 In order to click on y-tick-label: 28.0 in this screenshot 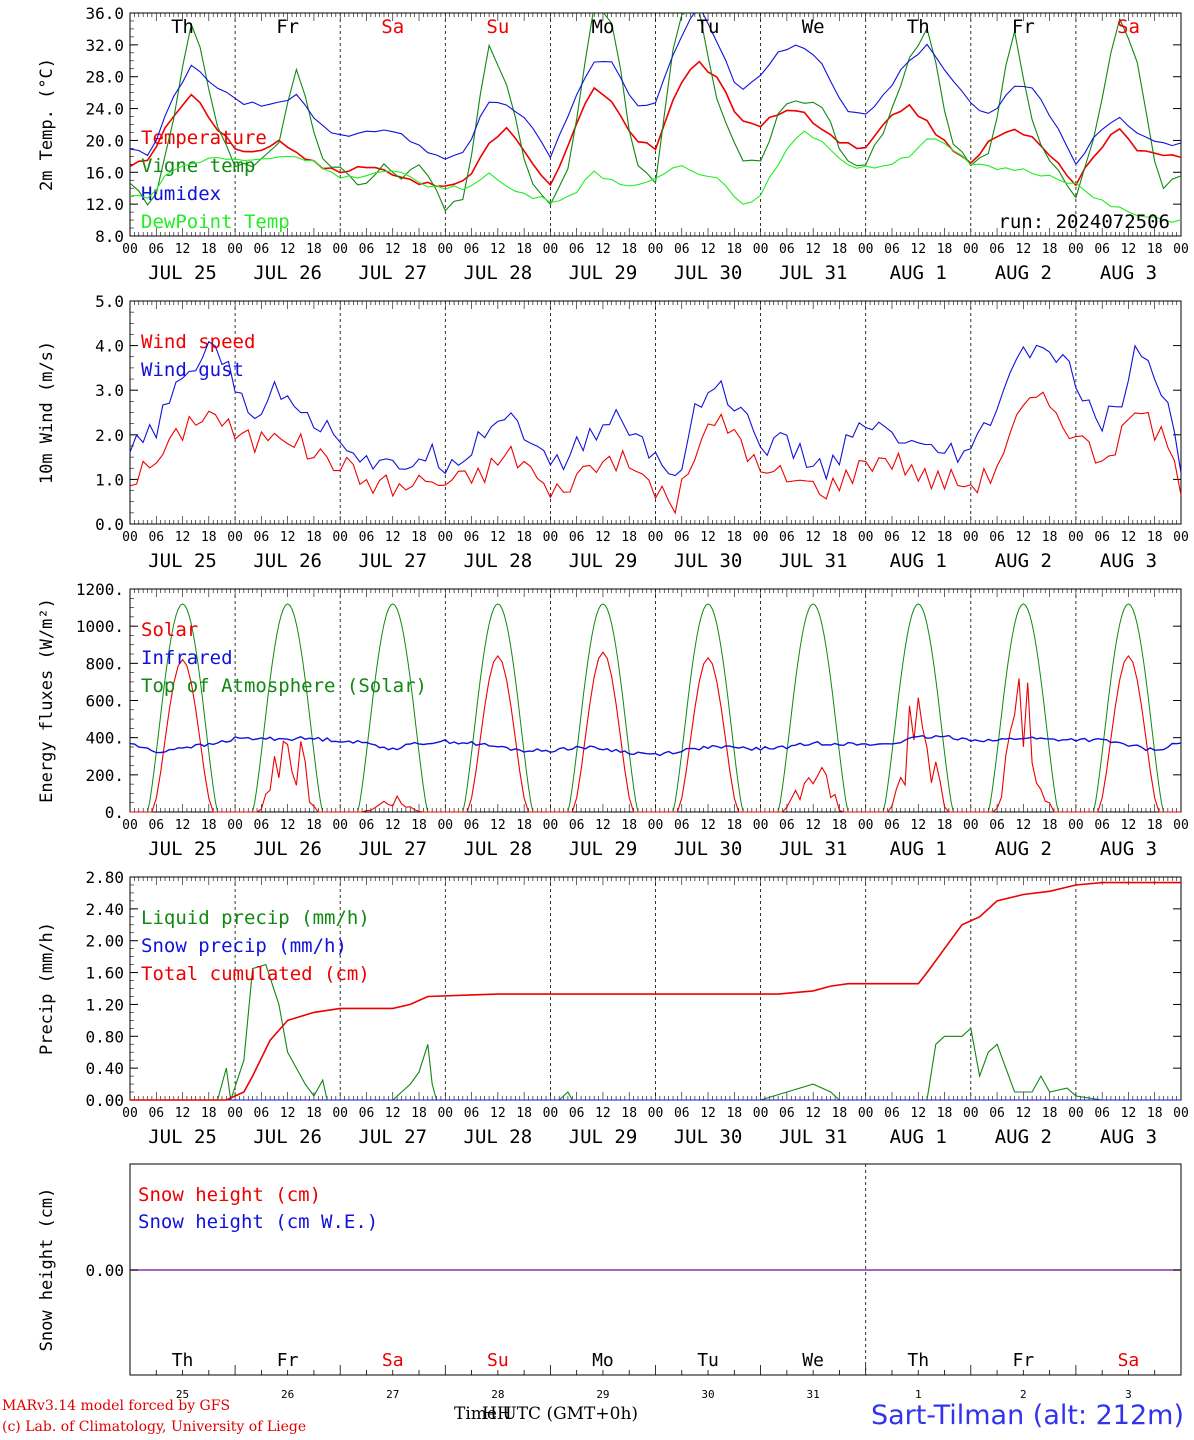, I will do `click(104, 77)`.